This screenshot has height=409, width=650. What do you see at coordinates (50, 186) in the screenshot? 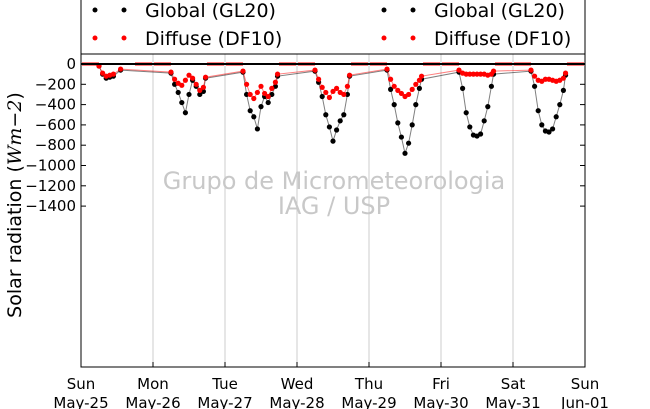
I see `y-tick-label: −1200` at bounding box center [50, 186].